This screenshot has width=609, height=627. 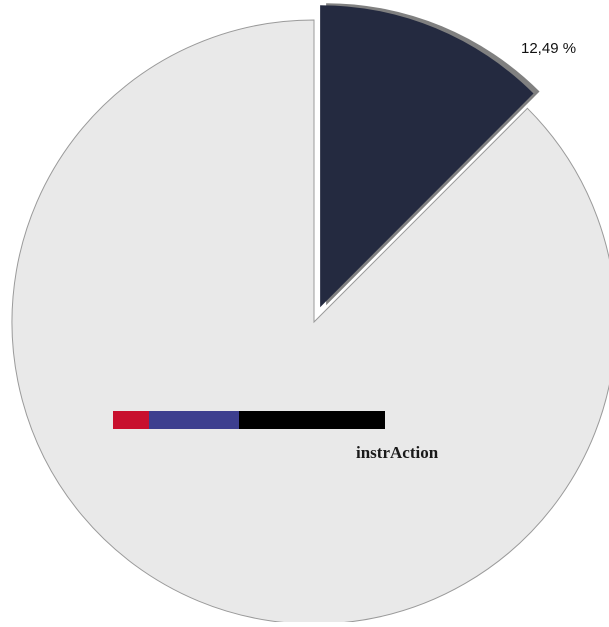 I want to click on legend-color-bar, so click(x=249, y=420).